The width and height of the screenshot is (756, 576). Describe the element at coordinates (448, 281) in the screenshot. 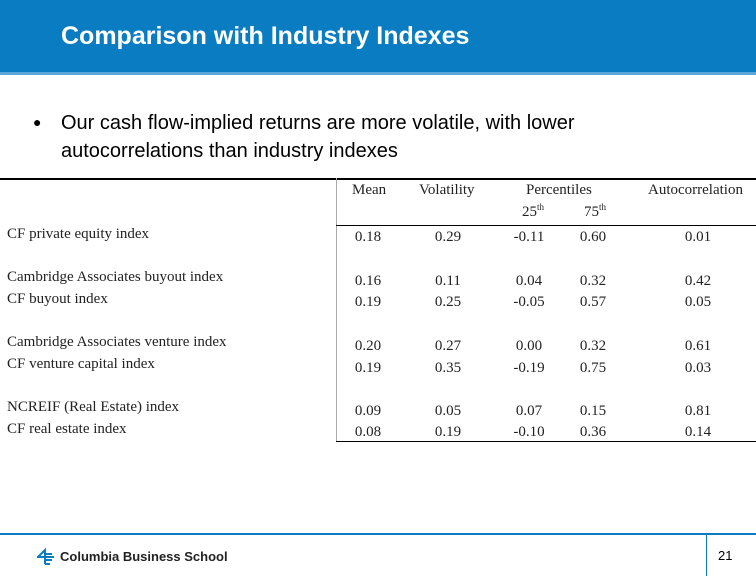

I see `table-cell: 0.11` at that location.